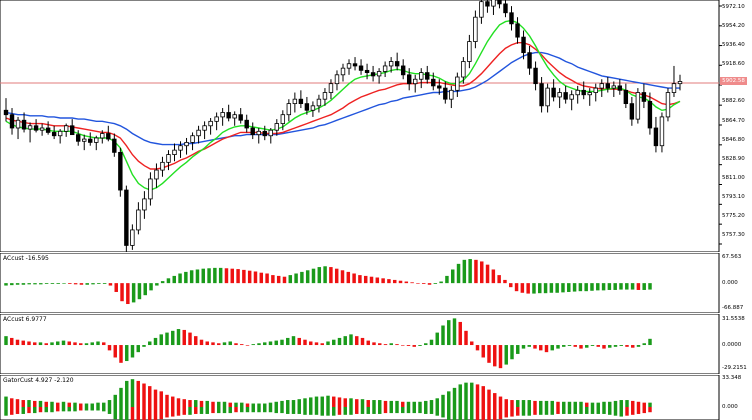 This screenshot has width=752, height=420. I want to click on ac-indicator-label: ACcust -16.595, so click(26, 258).